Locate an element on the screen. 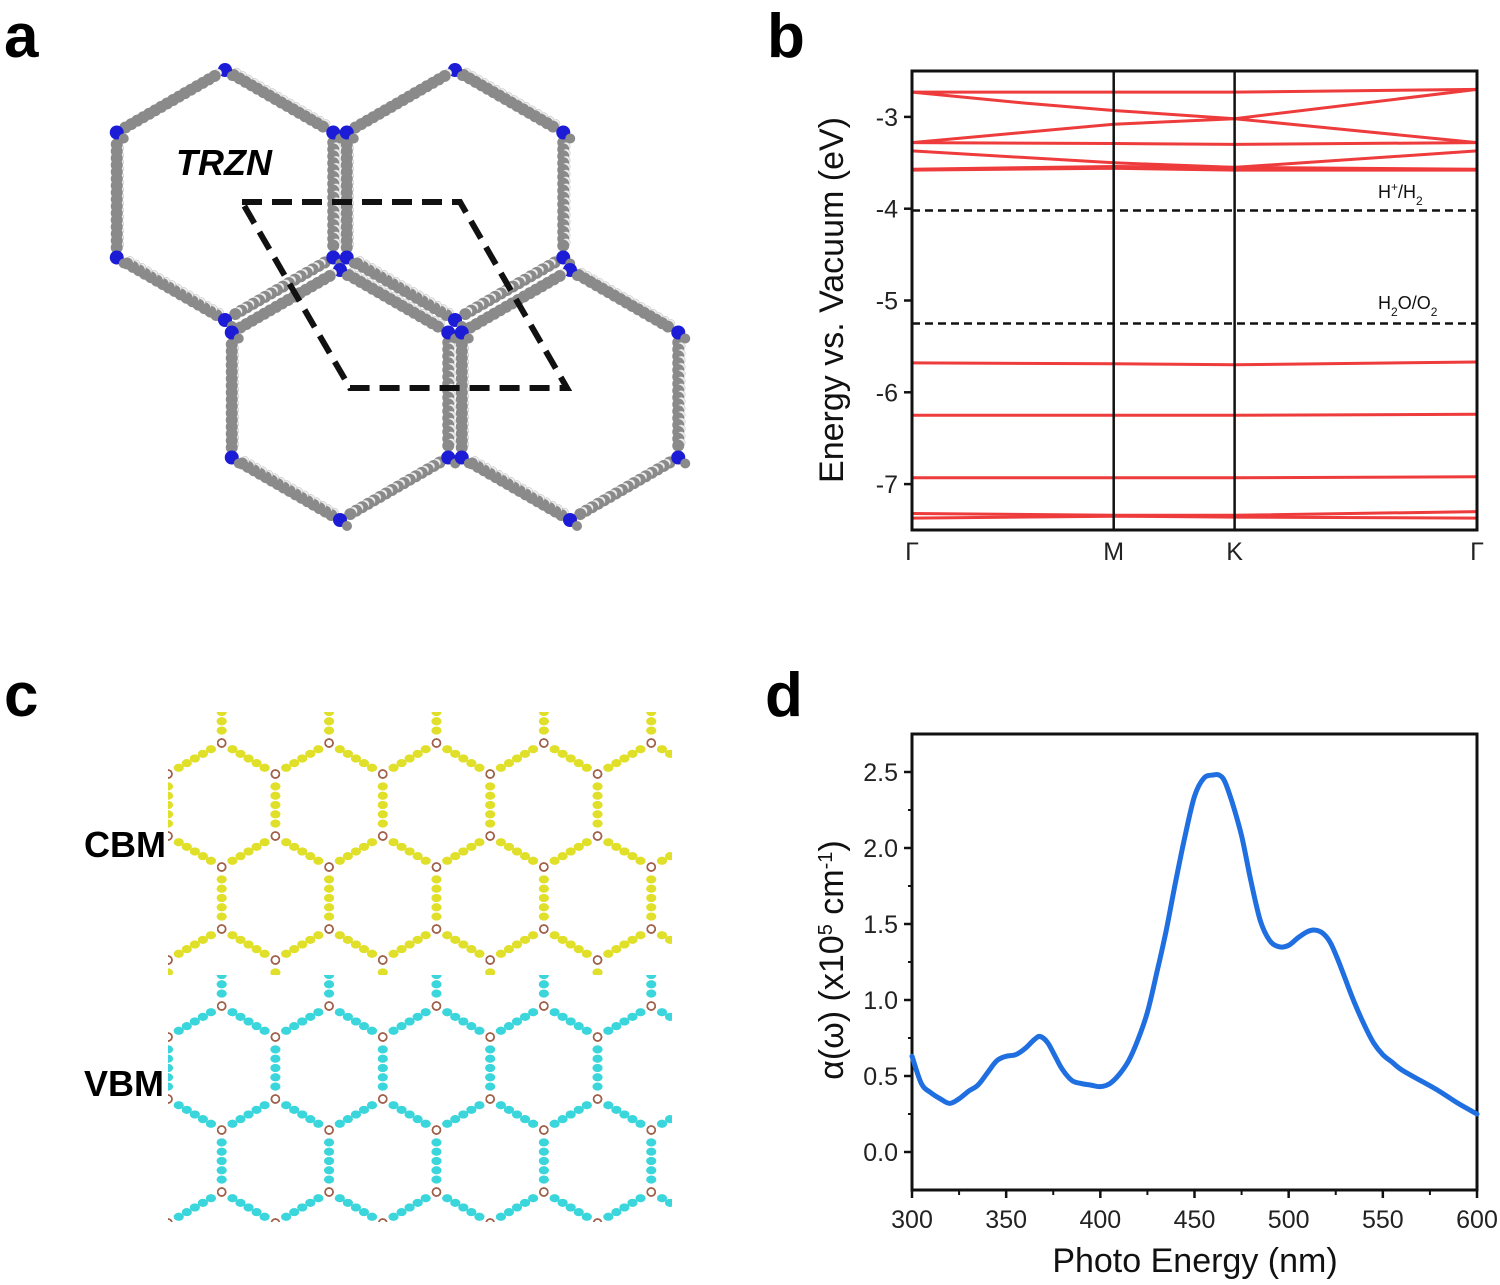 Image resolution: width=1500 pixels, height=1285 pixels. y-ticks: 0.0 0.5 1.0 1.5 2.0 2.5 is located at coordinates (887, 963).